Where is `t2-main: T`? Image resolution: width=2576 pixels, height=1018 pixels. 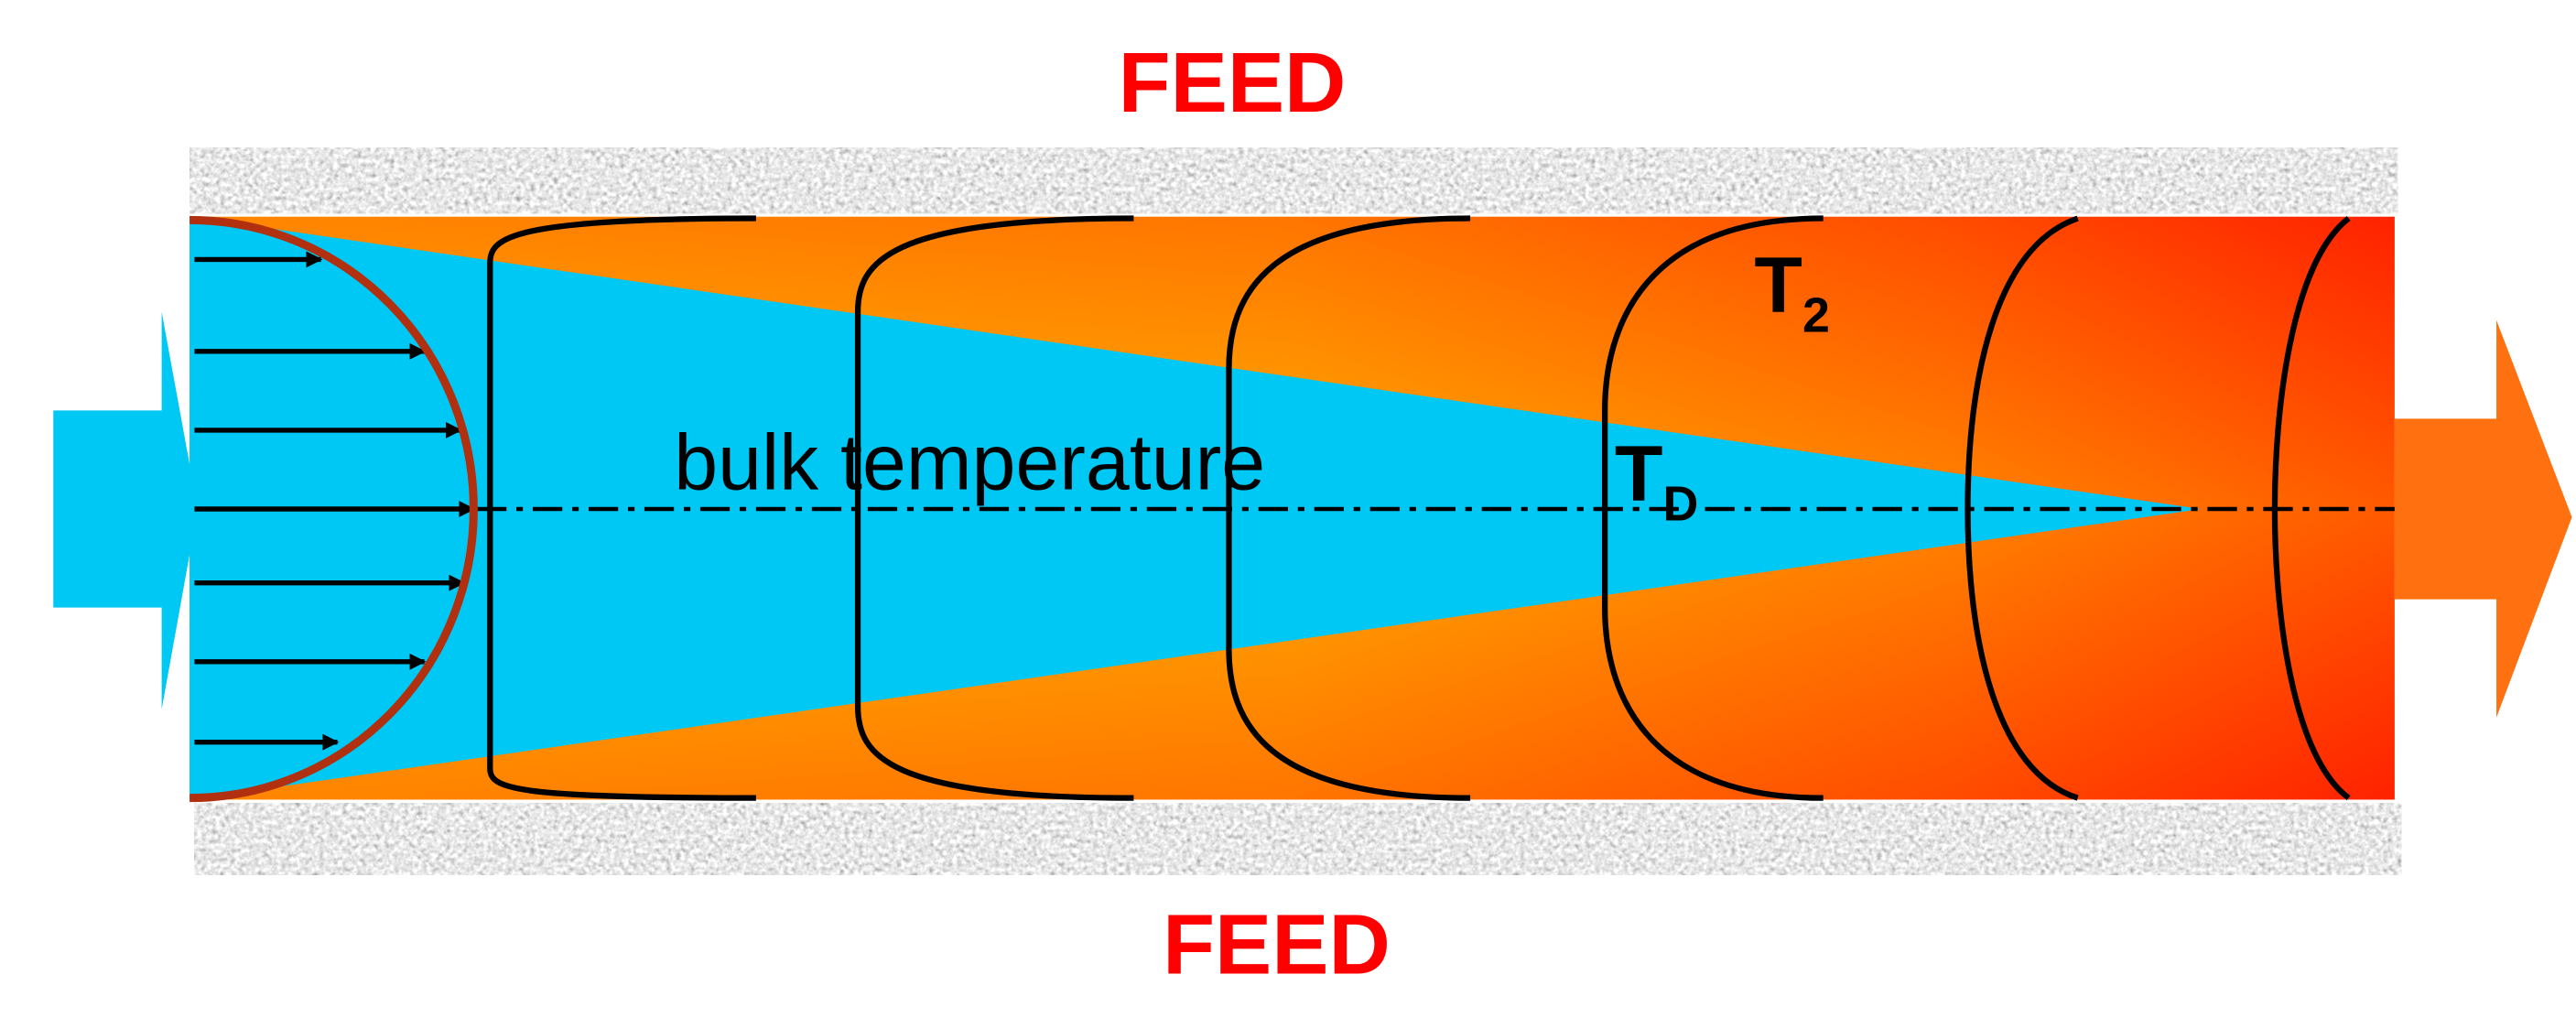 t2-main: T is located at coordinates (1778, 286).